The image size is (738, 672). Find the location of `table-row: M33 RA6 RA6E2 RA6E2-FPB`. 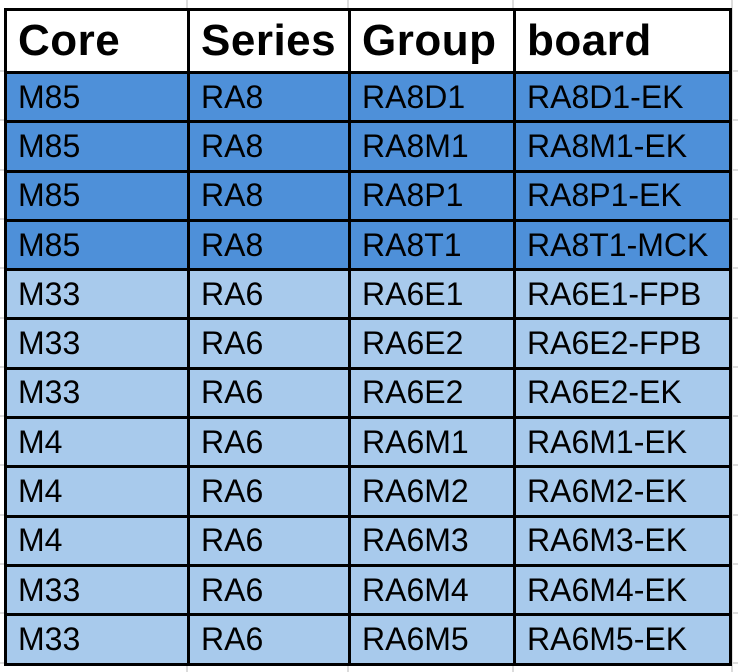

table-row: M33 RA6 RA6E2 RA6E2-FPB is located at coordinates (368, 343).